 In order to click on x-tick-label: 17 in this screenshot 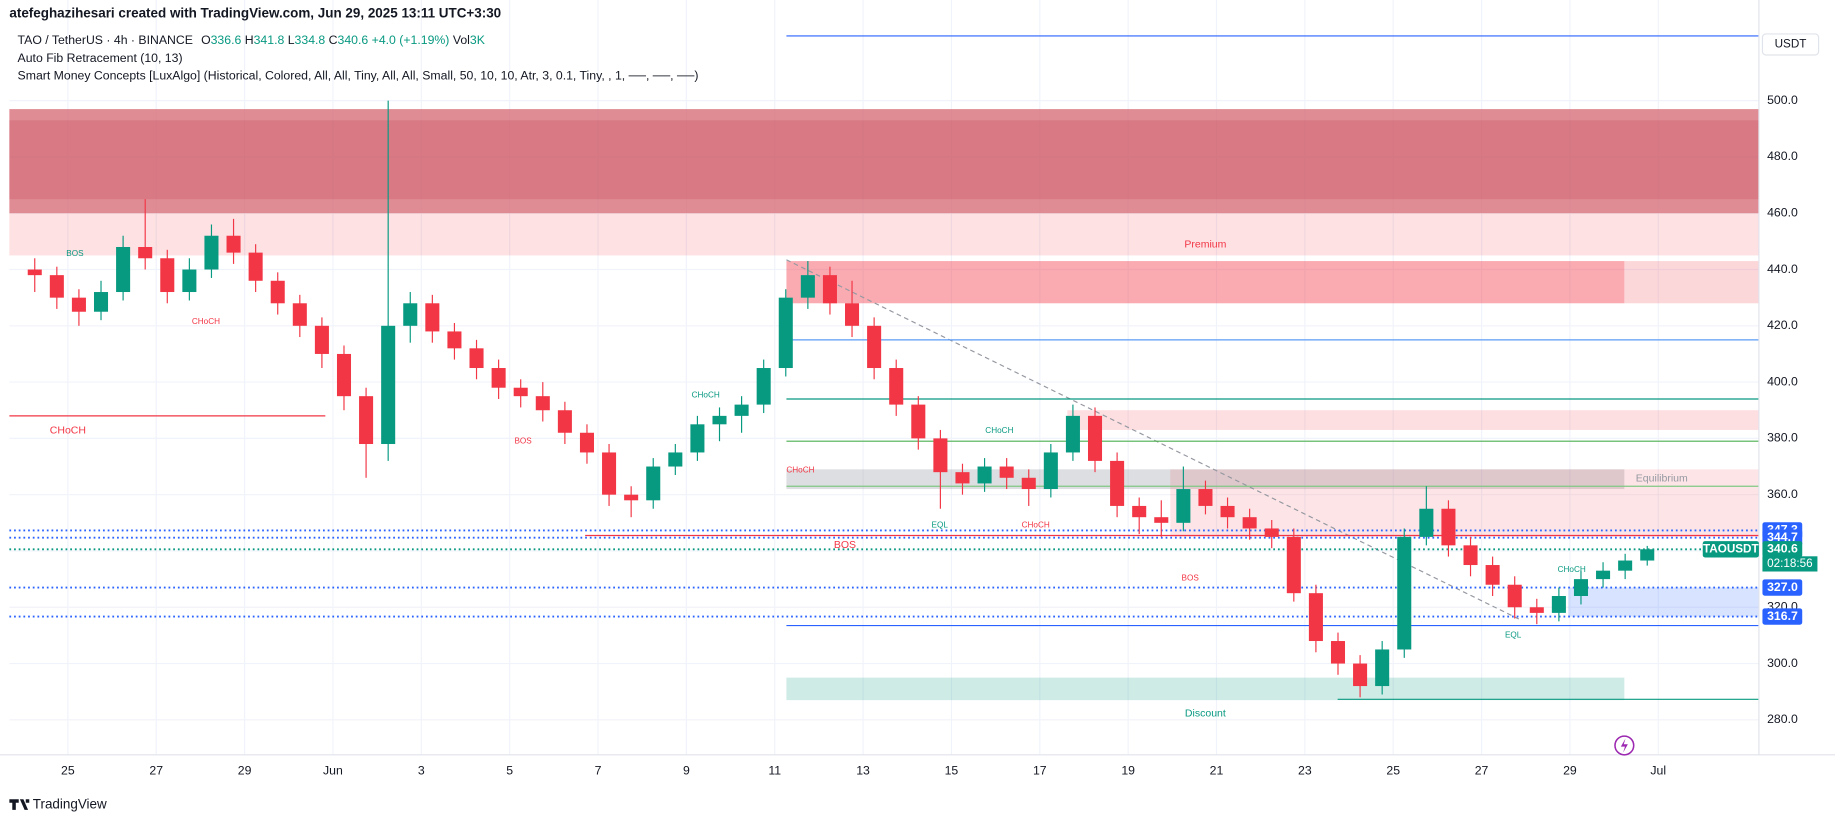, I will do `click(1040, 770)`.